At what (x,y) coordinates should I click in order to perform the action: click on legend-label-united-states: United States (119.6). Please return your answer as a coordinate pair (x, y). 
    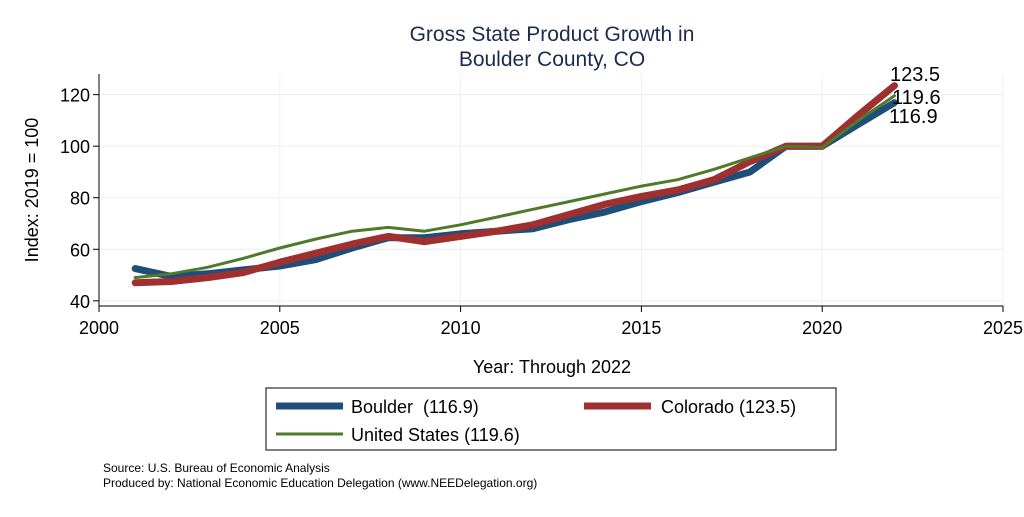
    Looking at the image, I should click on (435, 435).